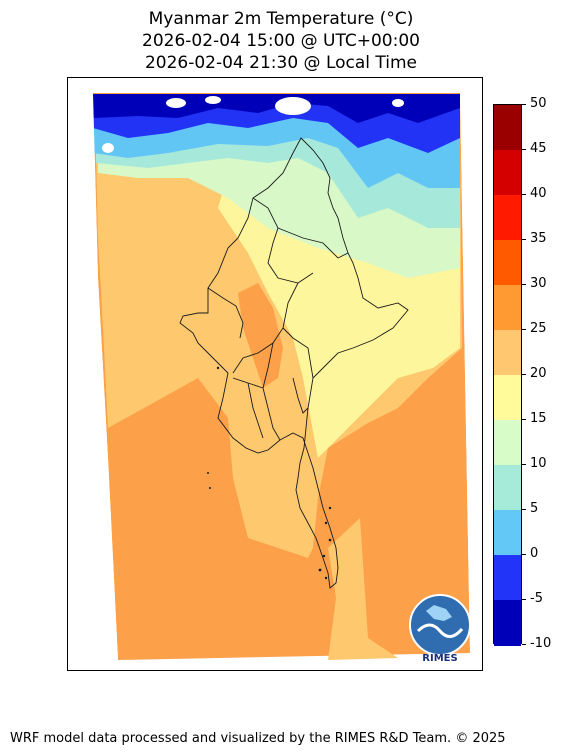 The image size is (562, 756). Describe the element at coordinates (158, 205) in the screenshot. I see `region-15-20-west` at that location.